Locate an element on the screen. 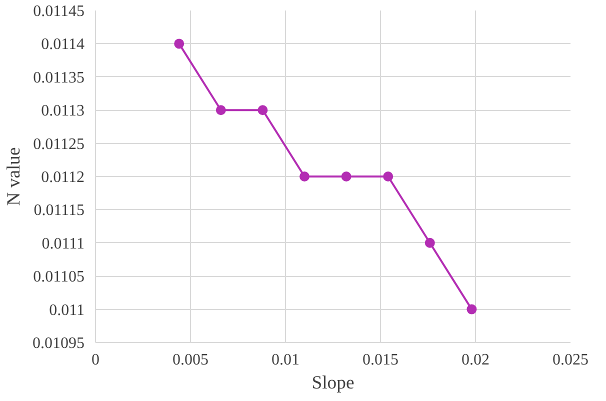  y-tick-label: 0.01145 is located at coordinates (58, 11).